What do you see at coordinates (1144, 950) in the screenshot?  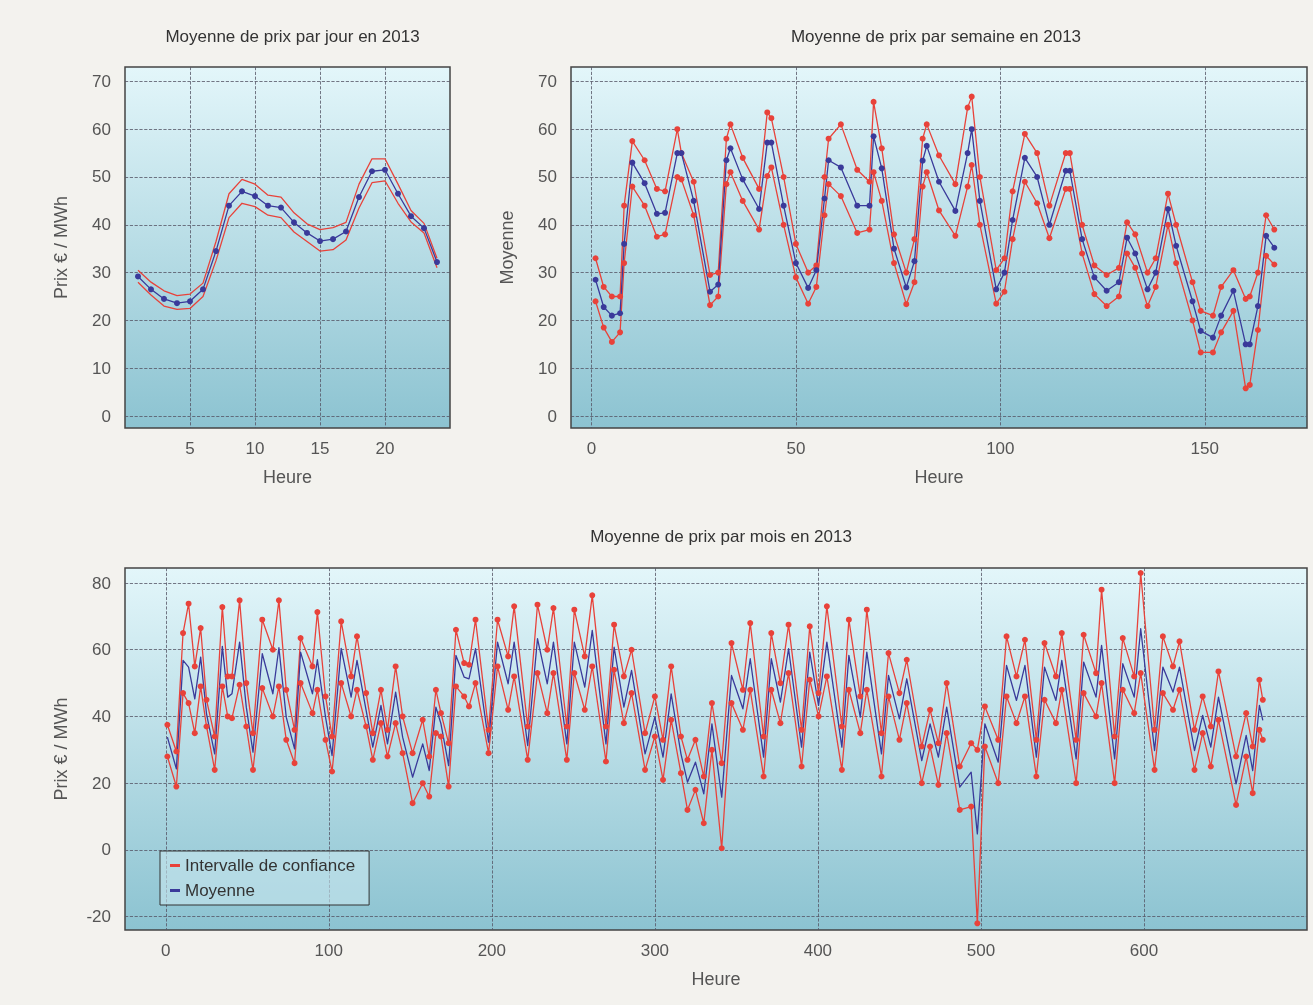 I see `x-tick-label: 600` at bounding box center [1144, 950].